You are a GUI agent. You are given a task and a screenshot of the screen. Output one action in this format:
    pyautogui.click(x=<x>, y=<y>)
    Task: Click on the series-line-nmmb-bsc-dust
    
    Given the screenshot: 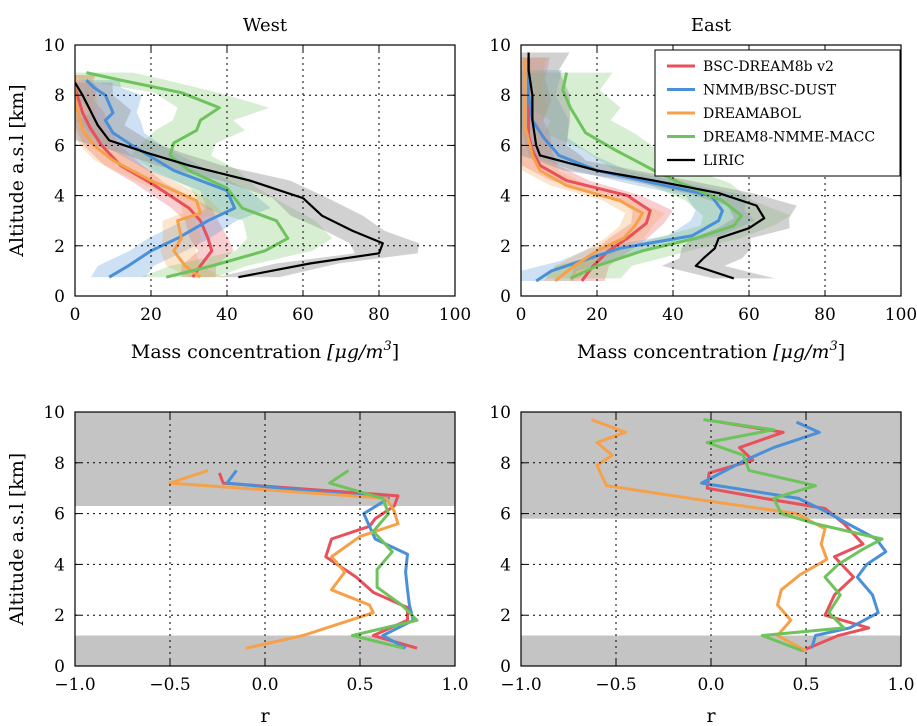 What is the action you would take?
    pyautogui.click(x=161, y=179)
    